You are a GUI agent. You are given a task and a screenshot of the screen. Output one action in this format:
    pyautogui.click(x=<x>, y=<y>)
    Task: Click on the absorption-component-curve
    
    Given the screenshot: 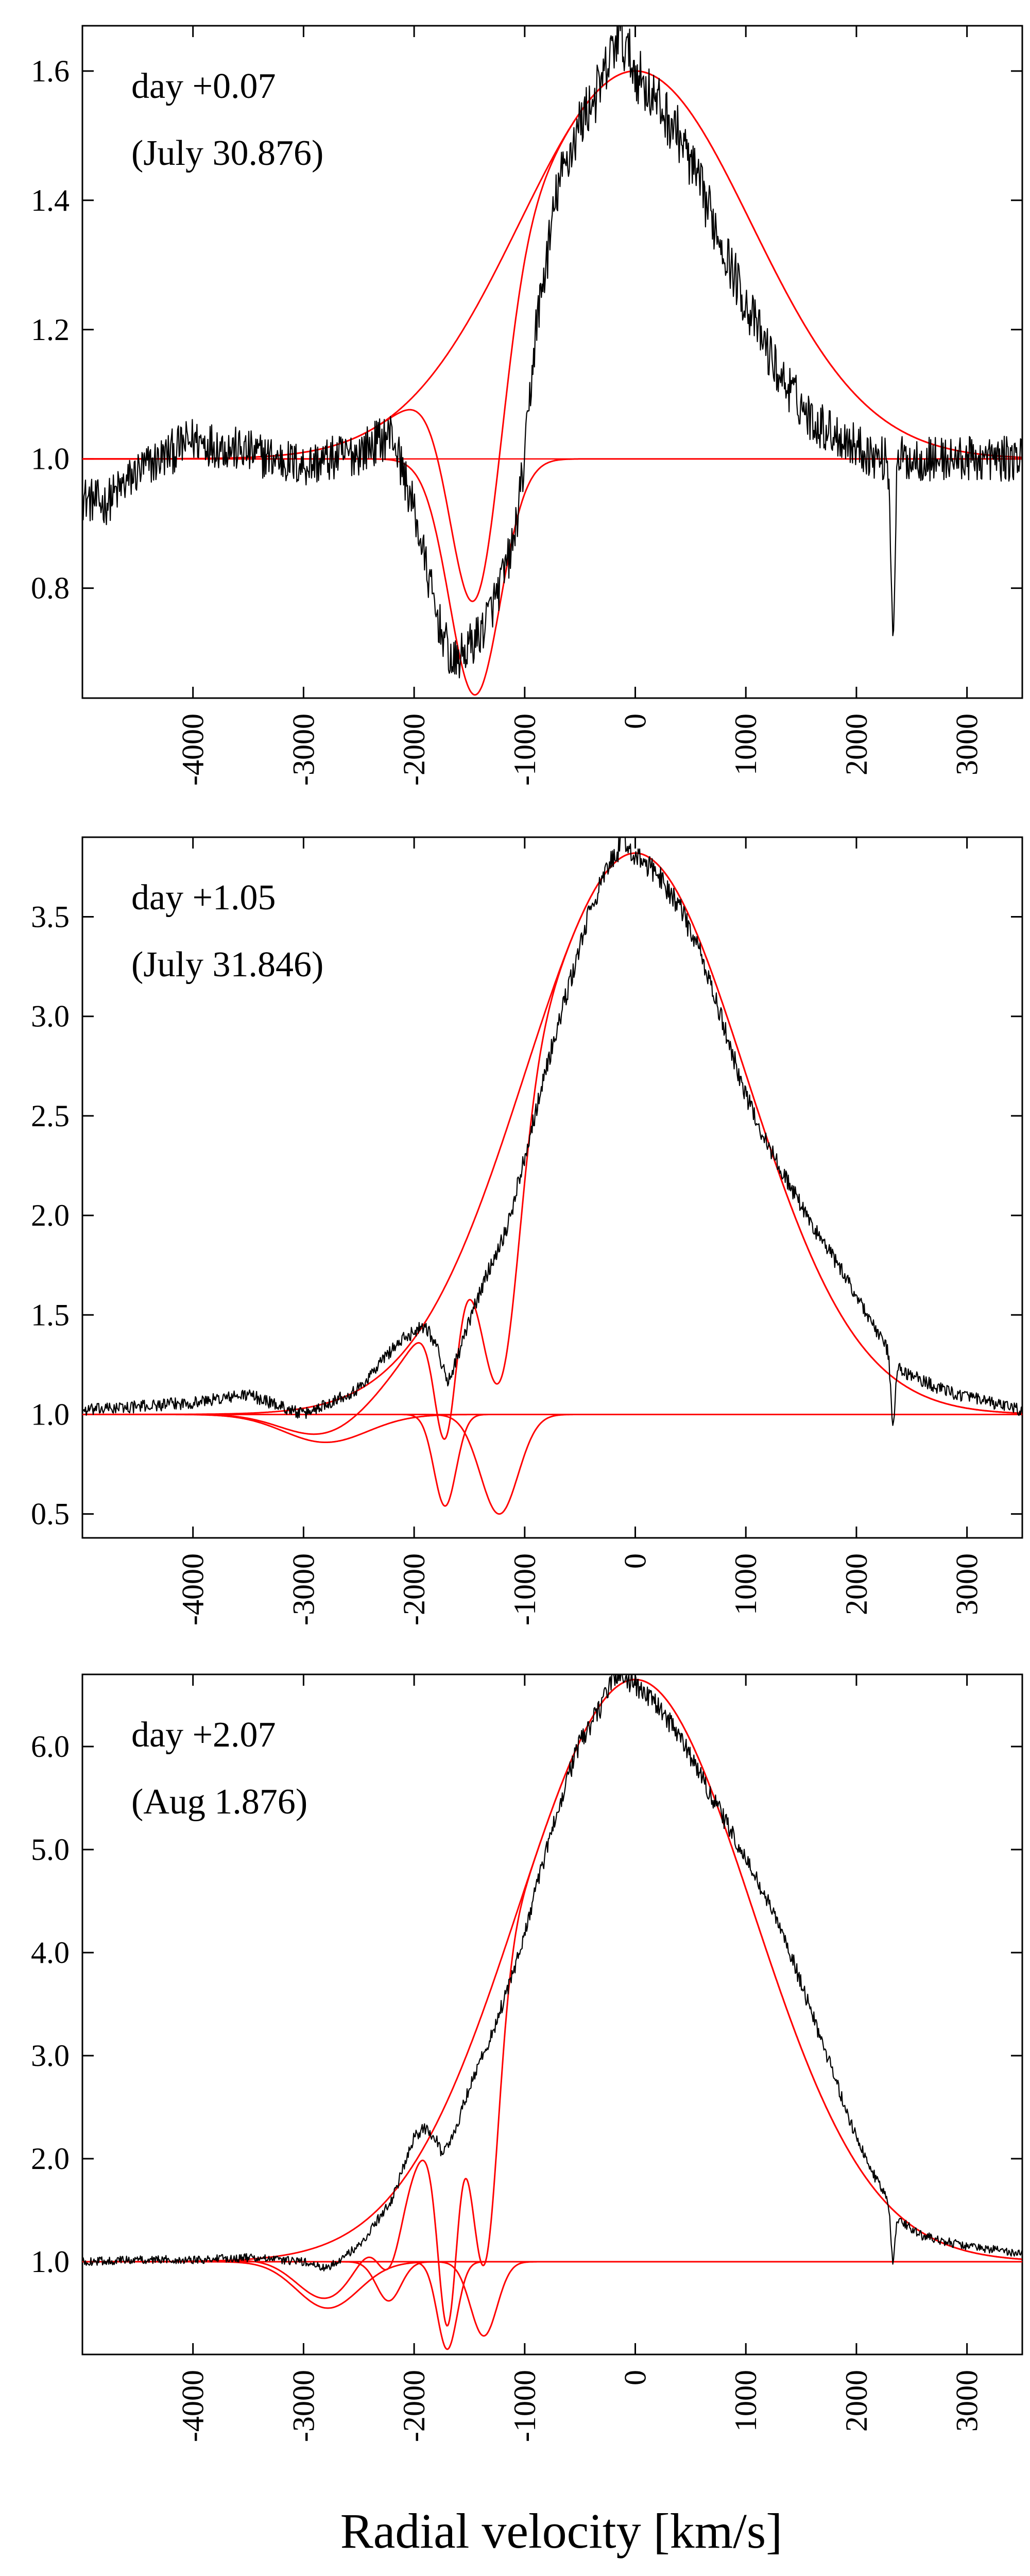 What is the action you would take?
    pyautogui.click(x=552, y=1464)
    